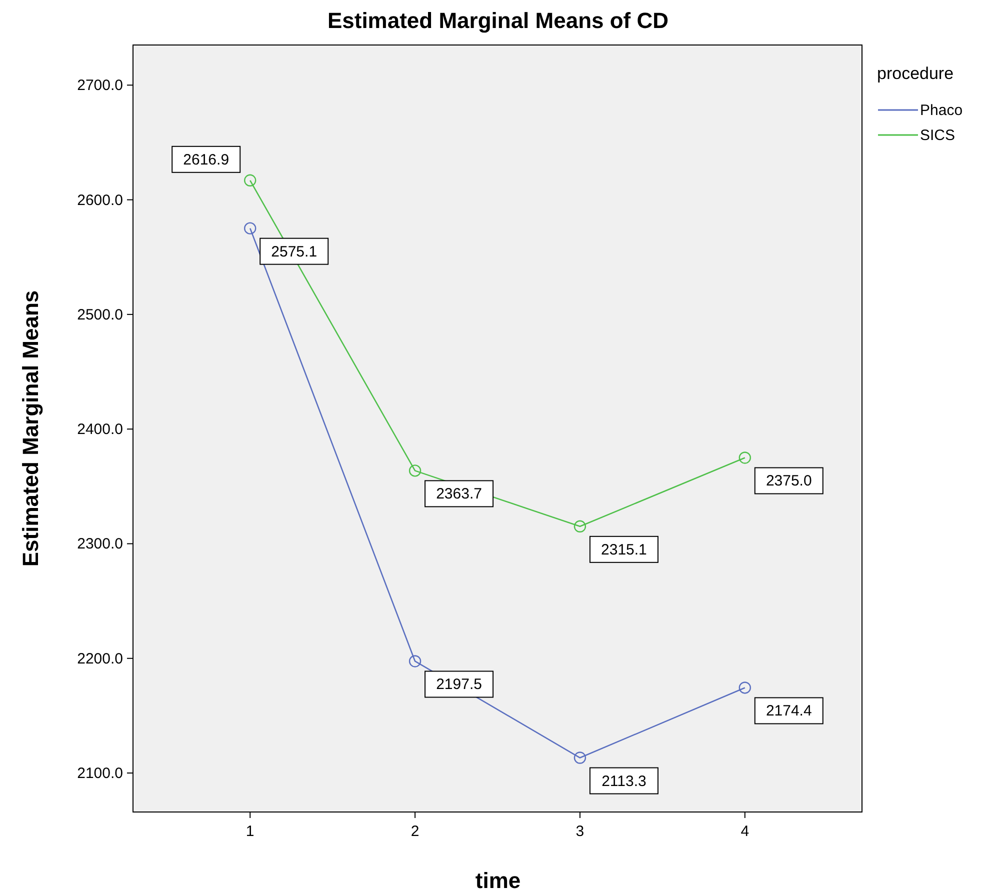 The image size is (984, 894). Describe the element at coordinates (624, 781) in the screenshot. I see `data-label: 2113.3` at that location.